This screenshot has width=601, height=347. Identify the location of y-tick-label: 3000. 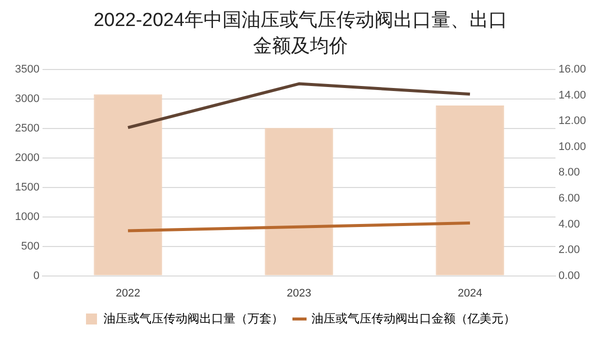
(27, 99).